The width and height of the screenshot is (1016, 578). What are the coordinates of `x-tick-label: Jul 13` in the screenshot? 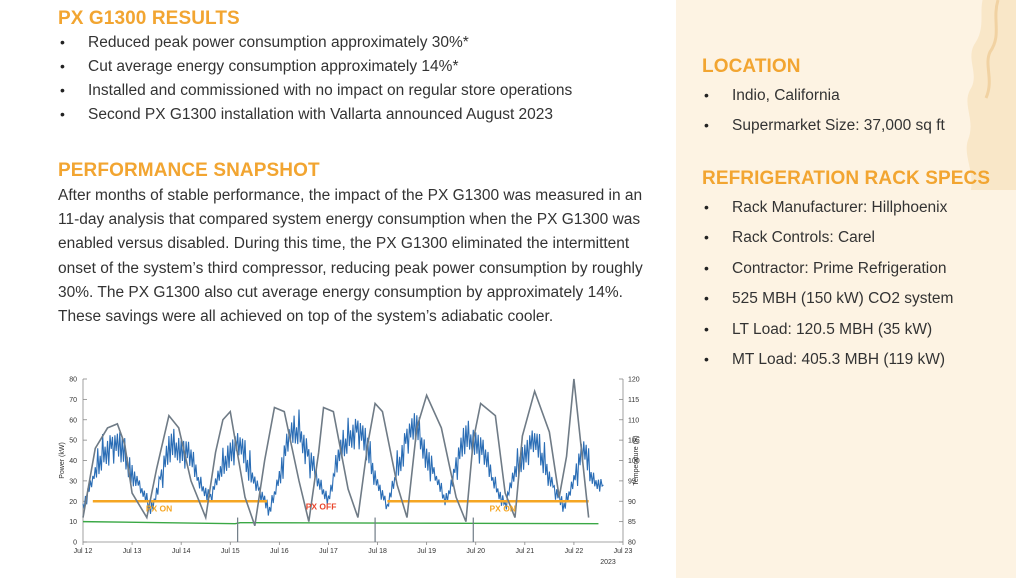 It's located at (132, 551).